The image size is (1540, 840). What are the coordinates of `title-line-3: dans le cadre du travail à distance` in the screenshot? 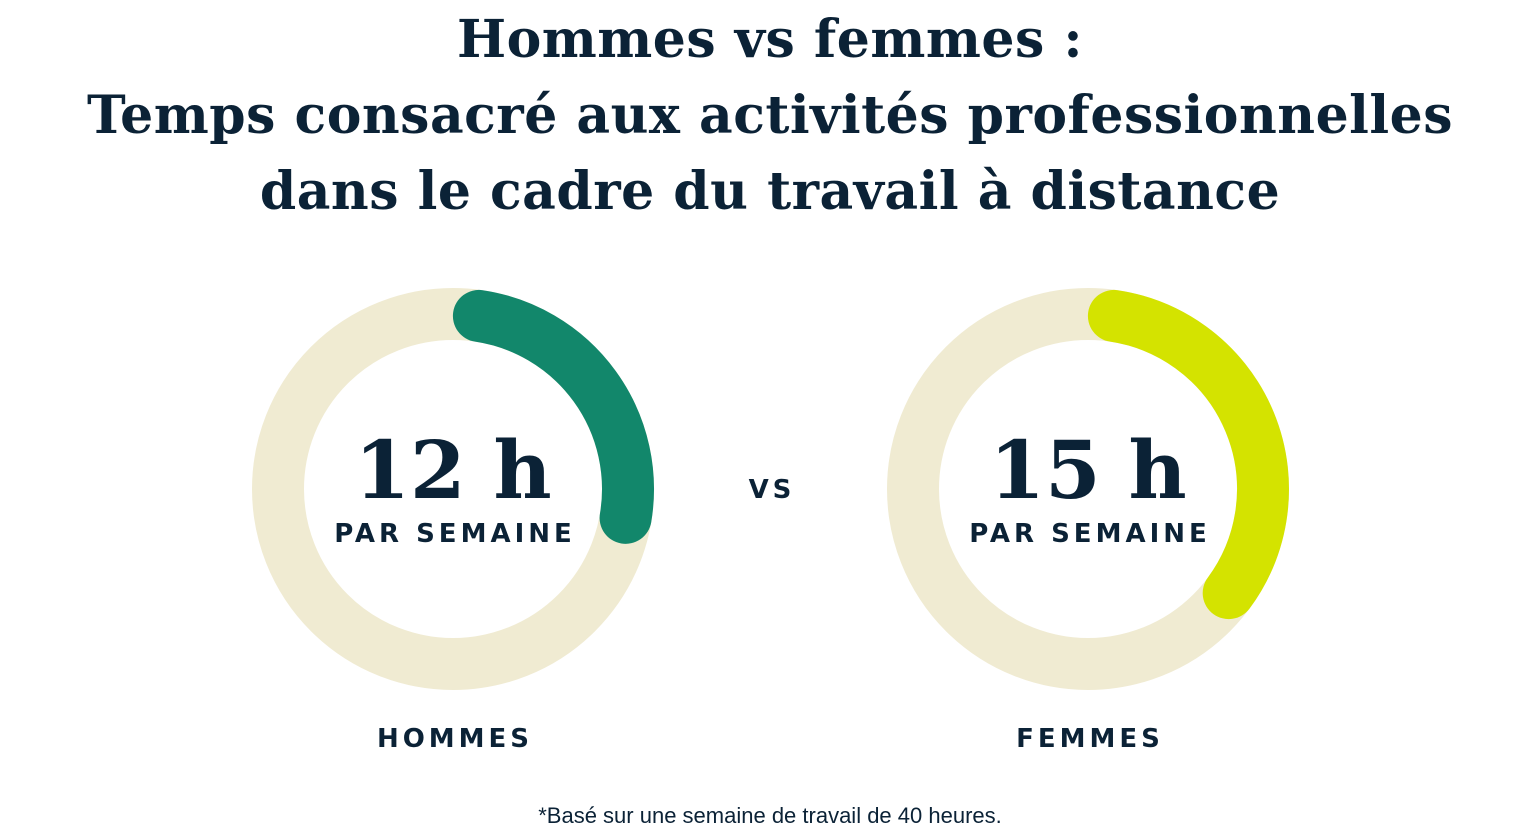 It's located at (770, 191).